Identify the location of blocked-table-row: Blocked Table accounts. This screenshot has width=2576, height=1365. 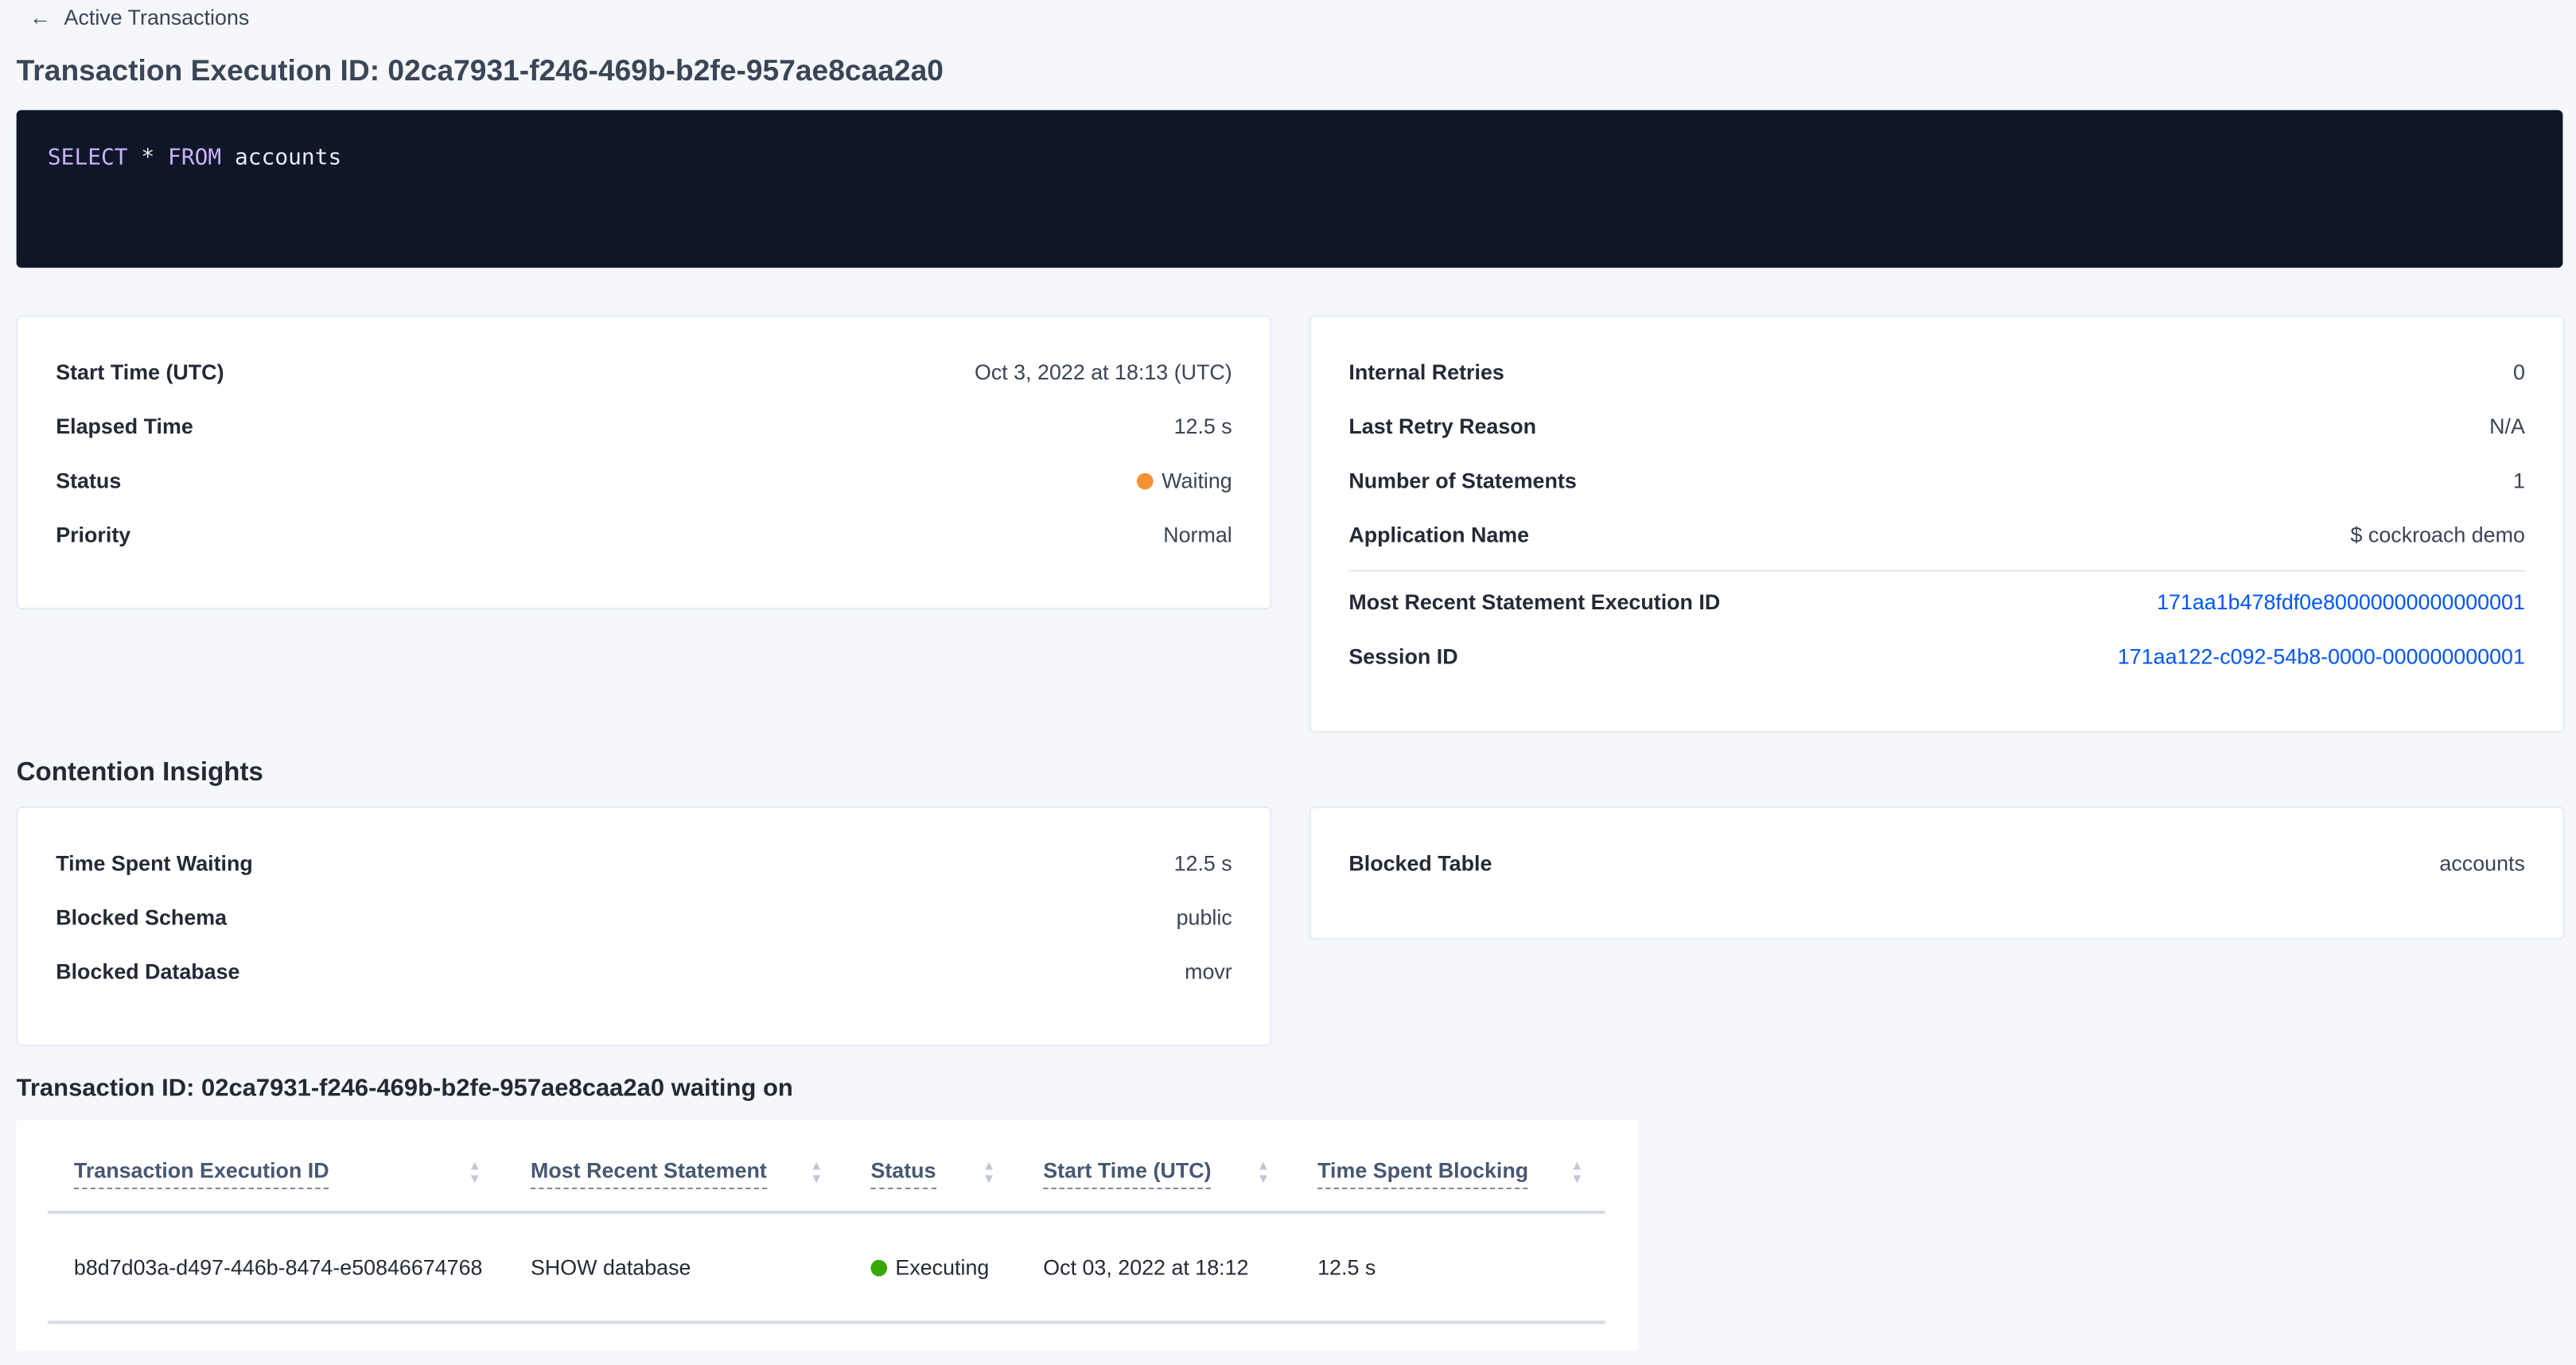
(1937, 863).